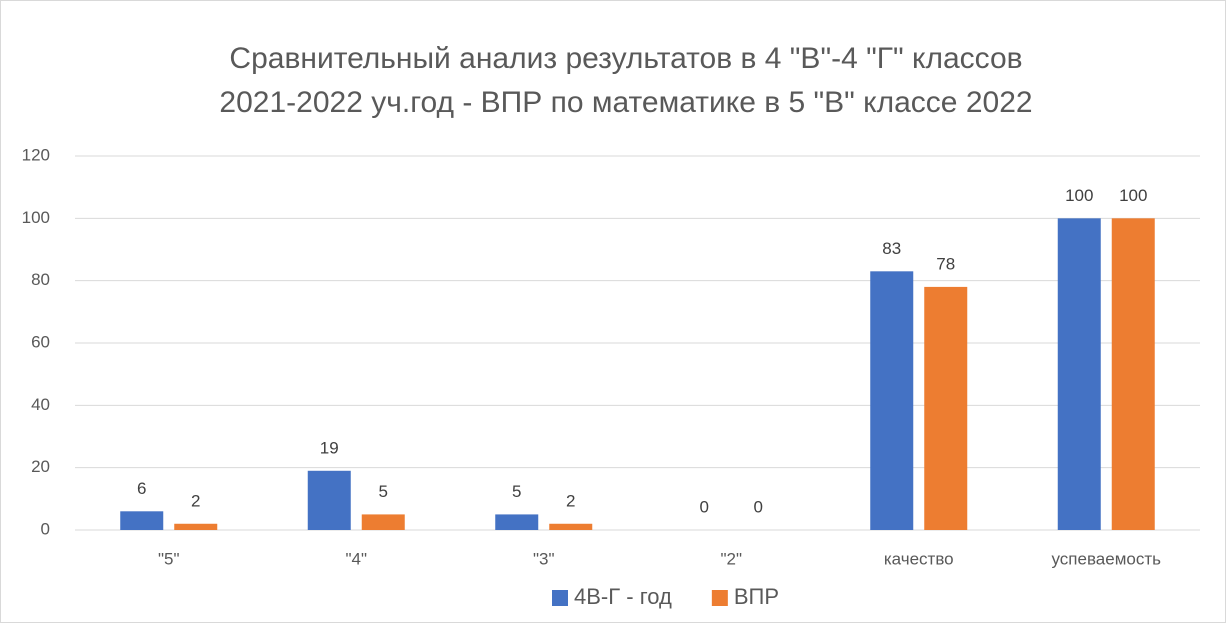 Image resolution: width=1226 pixels, height=623 pixels. Describe the element at coordinates (329, 447) in the screenshot. I see `data-label: 19` at that location.